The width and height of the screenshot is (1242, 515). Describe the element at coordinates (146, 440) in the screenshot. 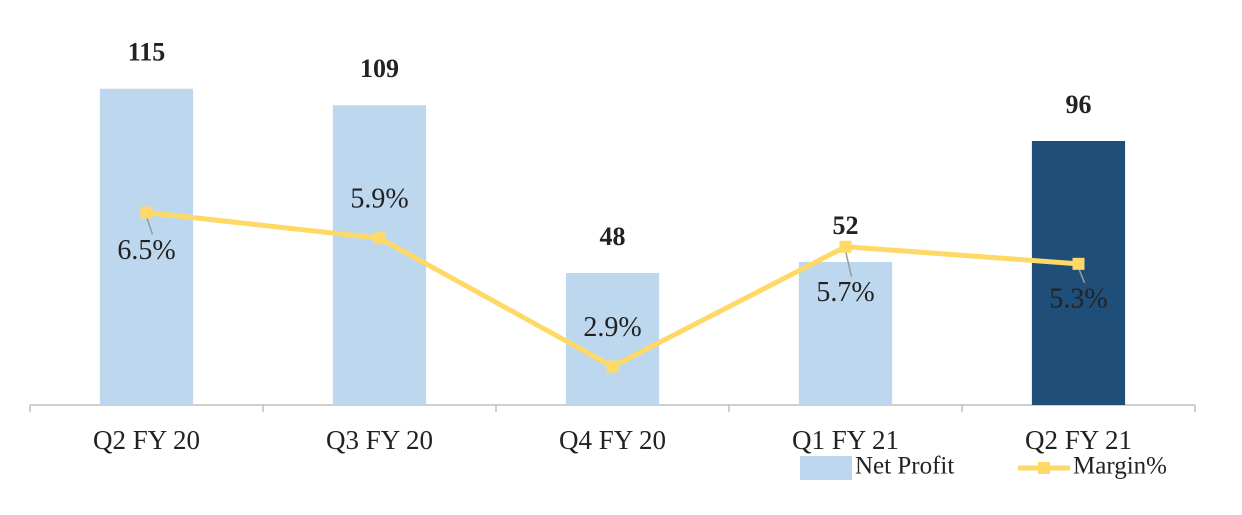

I see `x-tick-label: Q2 FY 20` at that location.